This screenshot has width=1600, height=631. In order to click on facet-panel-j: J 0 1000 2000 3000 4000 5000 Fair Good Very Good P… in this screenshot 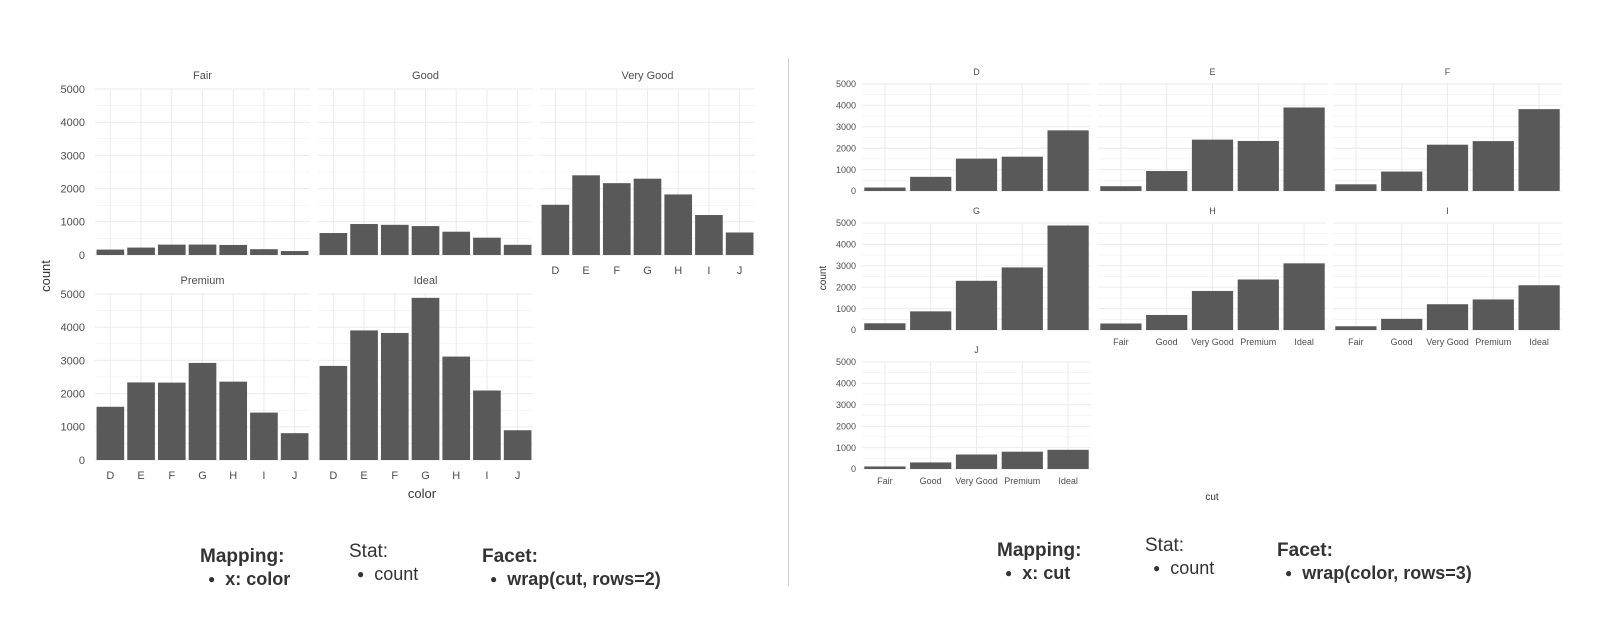, I will do `click(963, 415)`.